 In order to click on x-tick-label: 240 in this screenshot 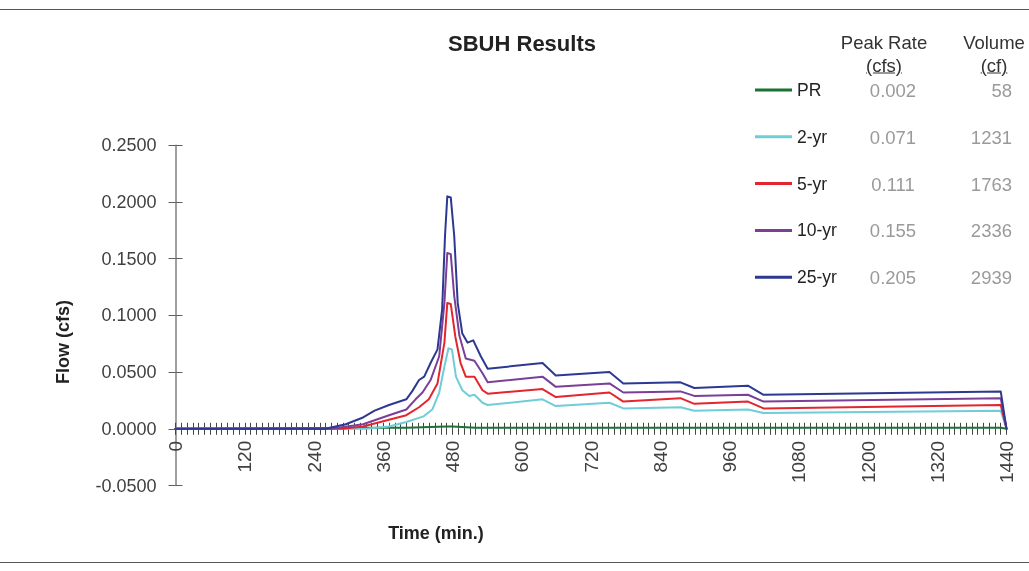, I will do `click(314, 456)`.